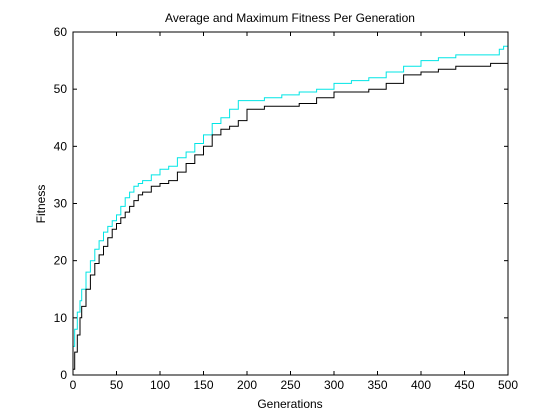 The width and height of the screenshot is (560, 420). I want to click on y-tick-label-1: 10, so click(61, 318).